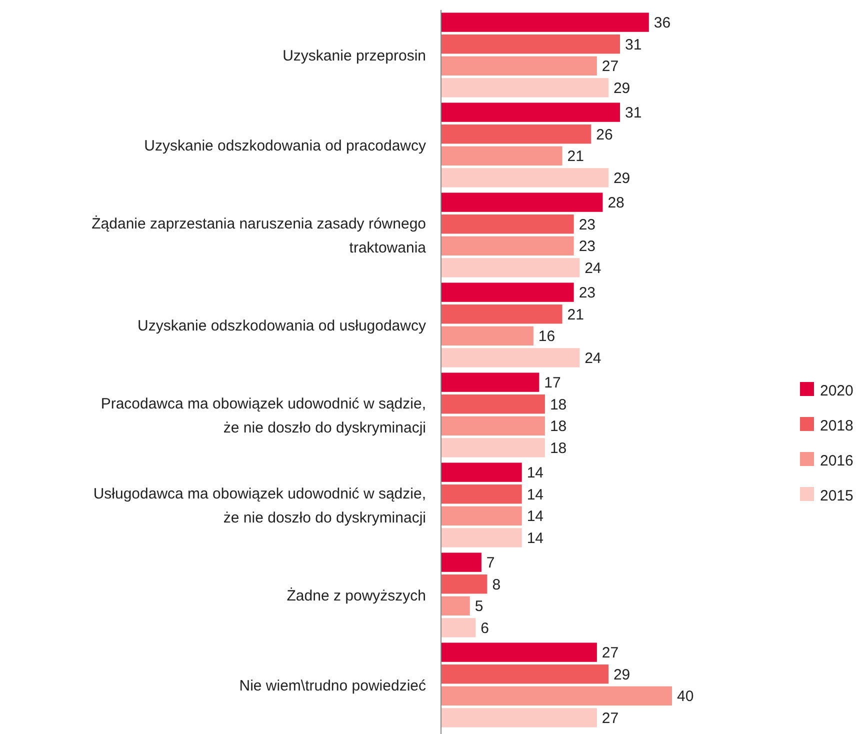  What do you see at coordinates (685, 697) in the screenshot?
I see `data-label: 40` at bounding box center [685, 697].